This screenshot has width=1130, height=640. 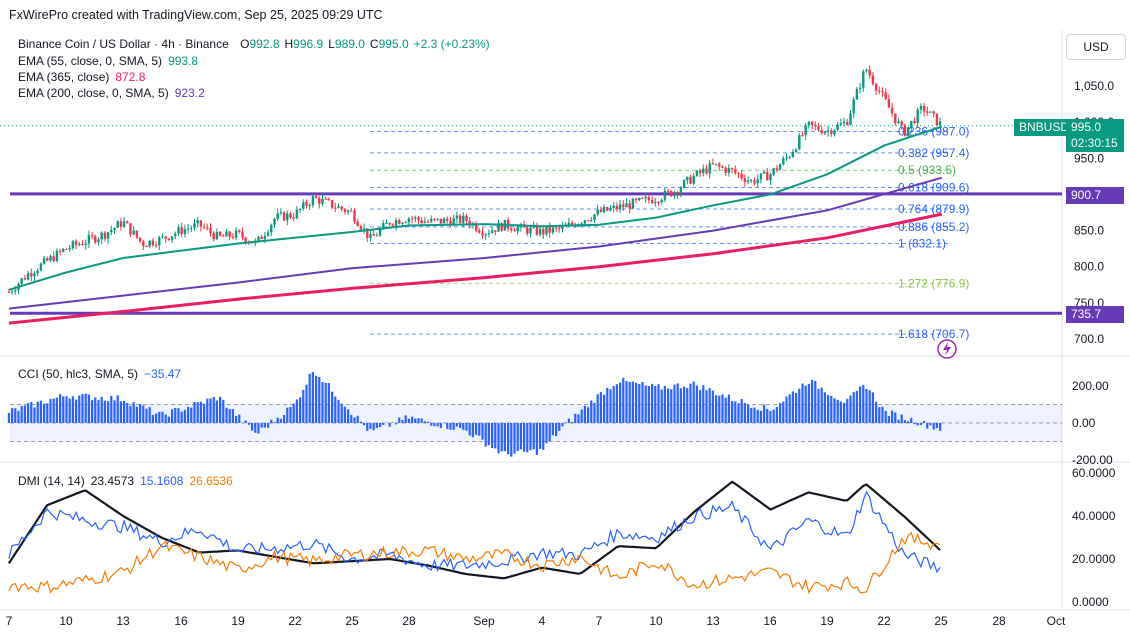 I want to click on ohlc-item: H996.9, so click(x=304, y=44).